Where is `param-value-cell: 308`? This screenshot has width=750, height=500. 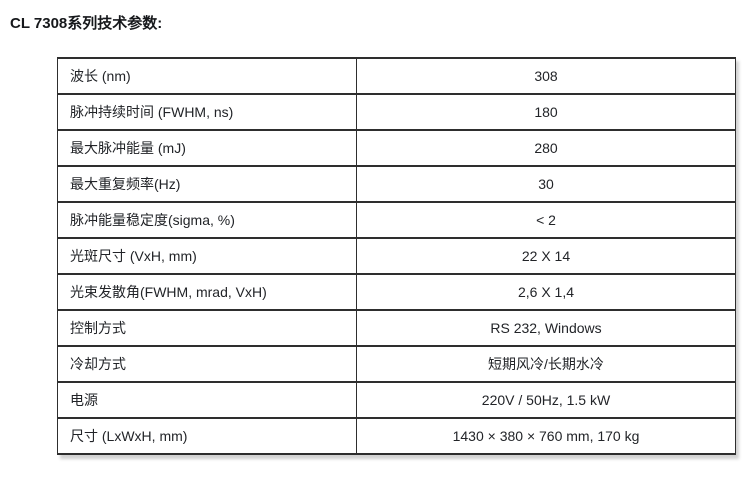 param-value-cell: 308 is located at coordinates (546, 76).